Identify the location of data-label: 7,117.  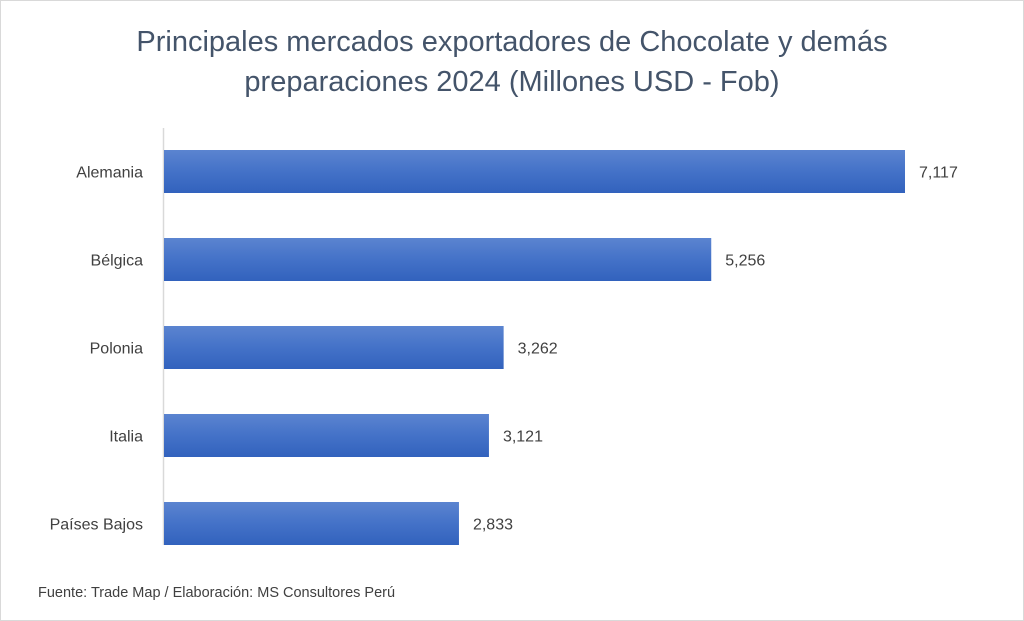
(938, 173).